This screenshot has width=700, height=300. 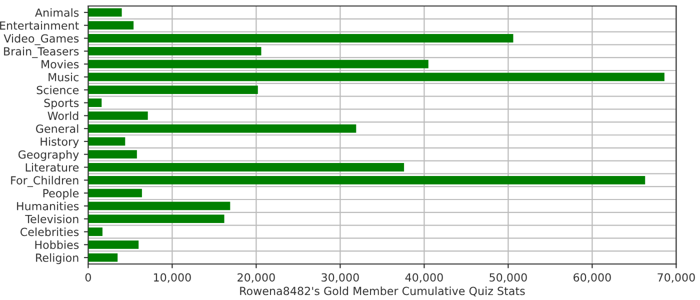 What do you see at coordinates (61, 104) in the screenshot?
I see `y-tick-label: Sports` at bounding box center [61, 104].